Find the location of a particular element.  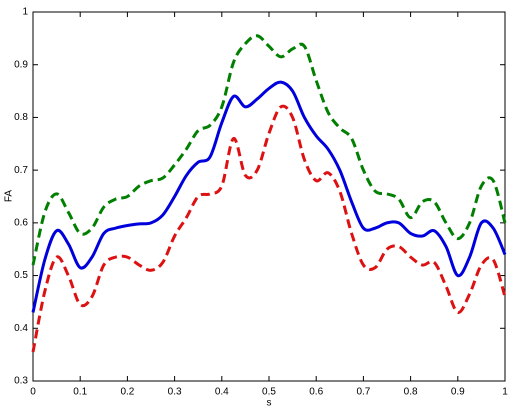

y-axis-label: FA is located at coordinates (9, 196).